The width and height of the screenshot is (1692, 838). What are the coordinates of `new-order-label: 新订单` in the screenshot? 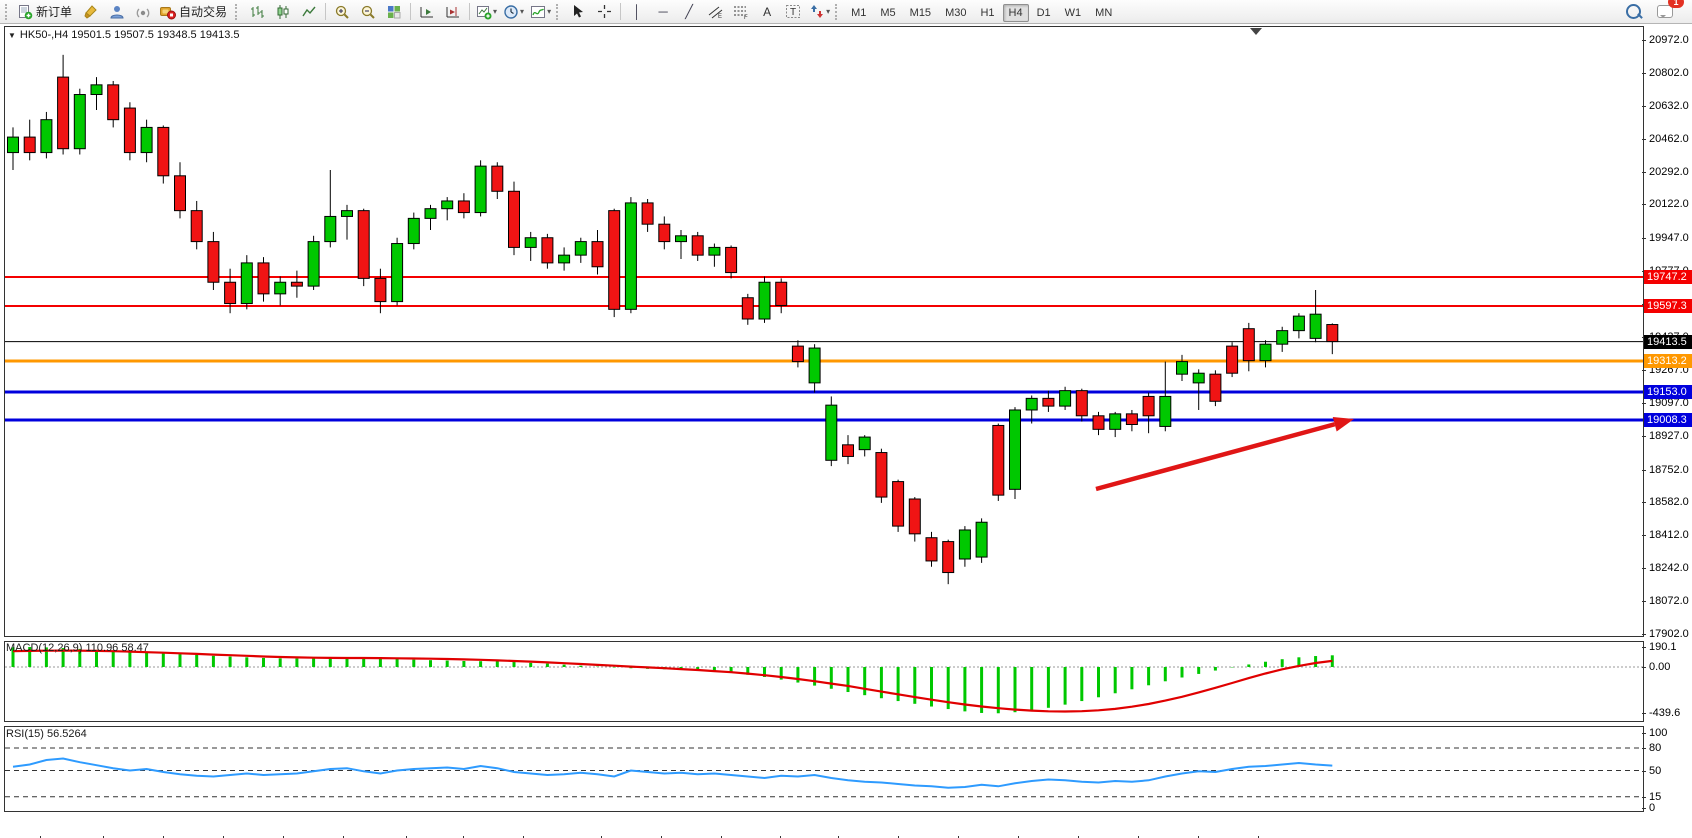 It's located at (54, 12).